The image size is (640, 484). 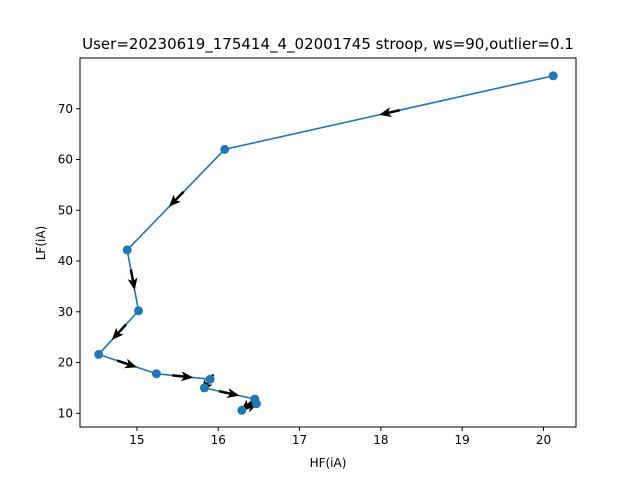 What do you see at coordinates (65, 210) in the screenshot?
I see `y-tick-label: 50` at bounding box center [65, 210].